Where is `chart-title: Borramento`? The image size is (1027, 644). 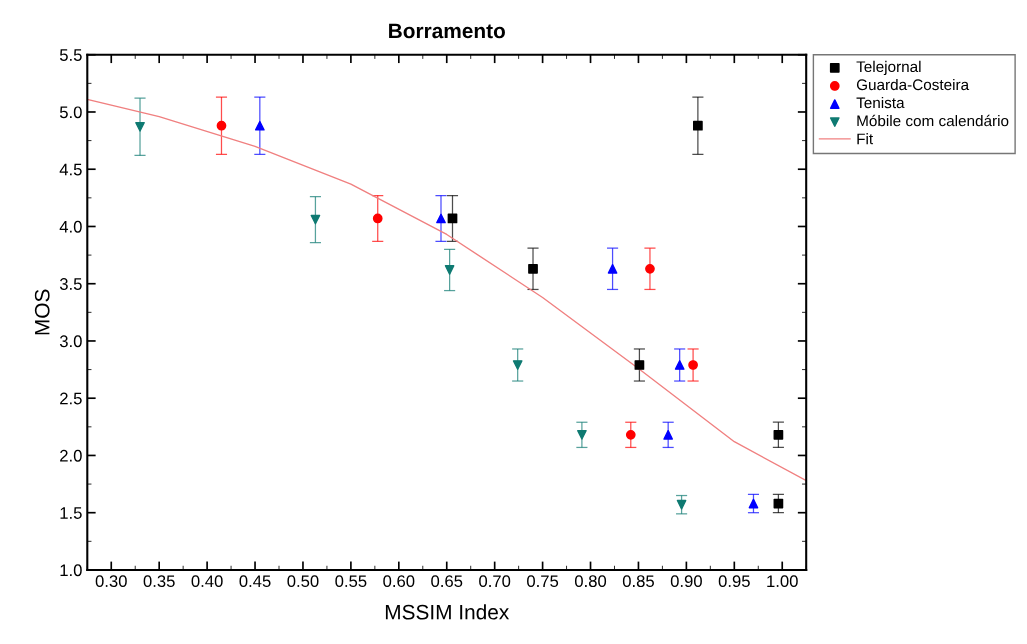
chart-title: Borramento is located at coordinates (447, 31).